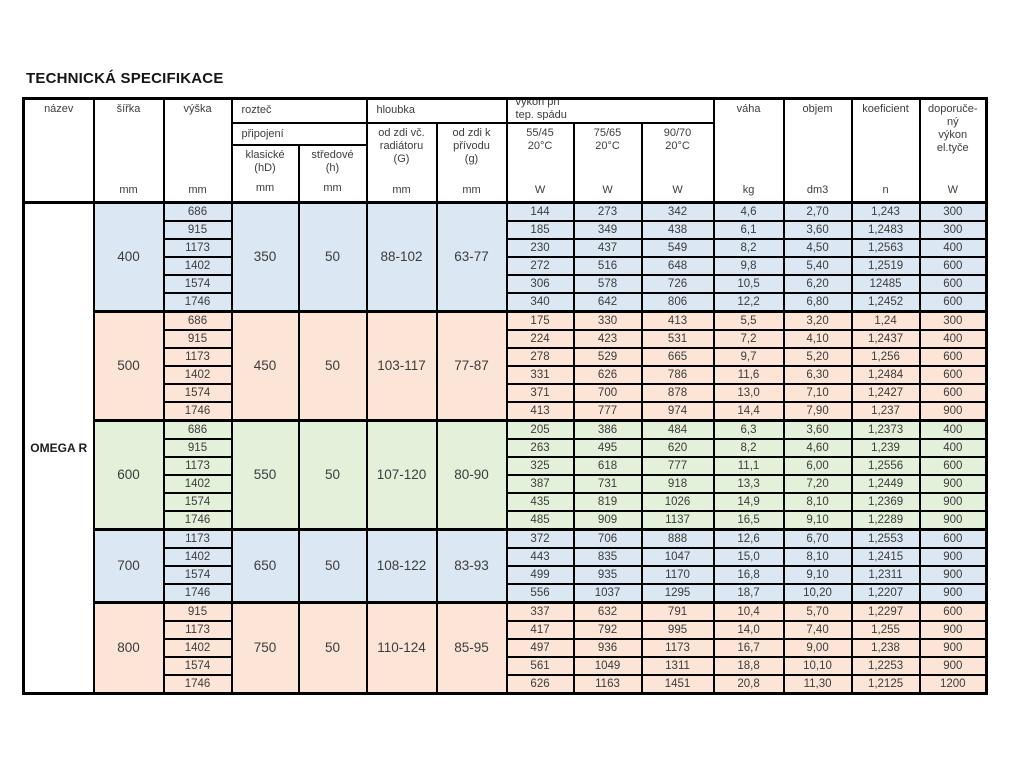 Image resolution: width=1024 pixels, height=768 pixels. I want to click on cell-vykon-9070: 878, so click(677, 393).